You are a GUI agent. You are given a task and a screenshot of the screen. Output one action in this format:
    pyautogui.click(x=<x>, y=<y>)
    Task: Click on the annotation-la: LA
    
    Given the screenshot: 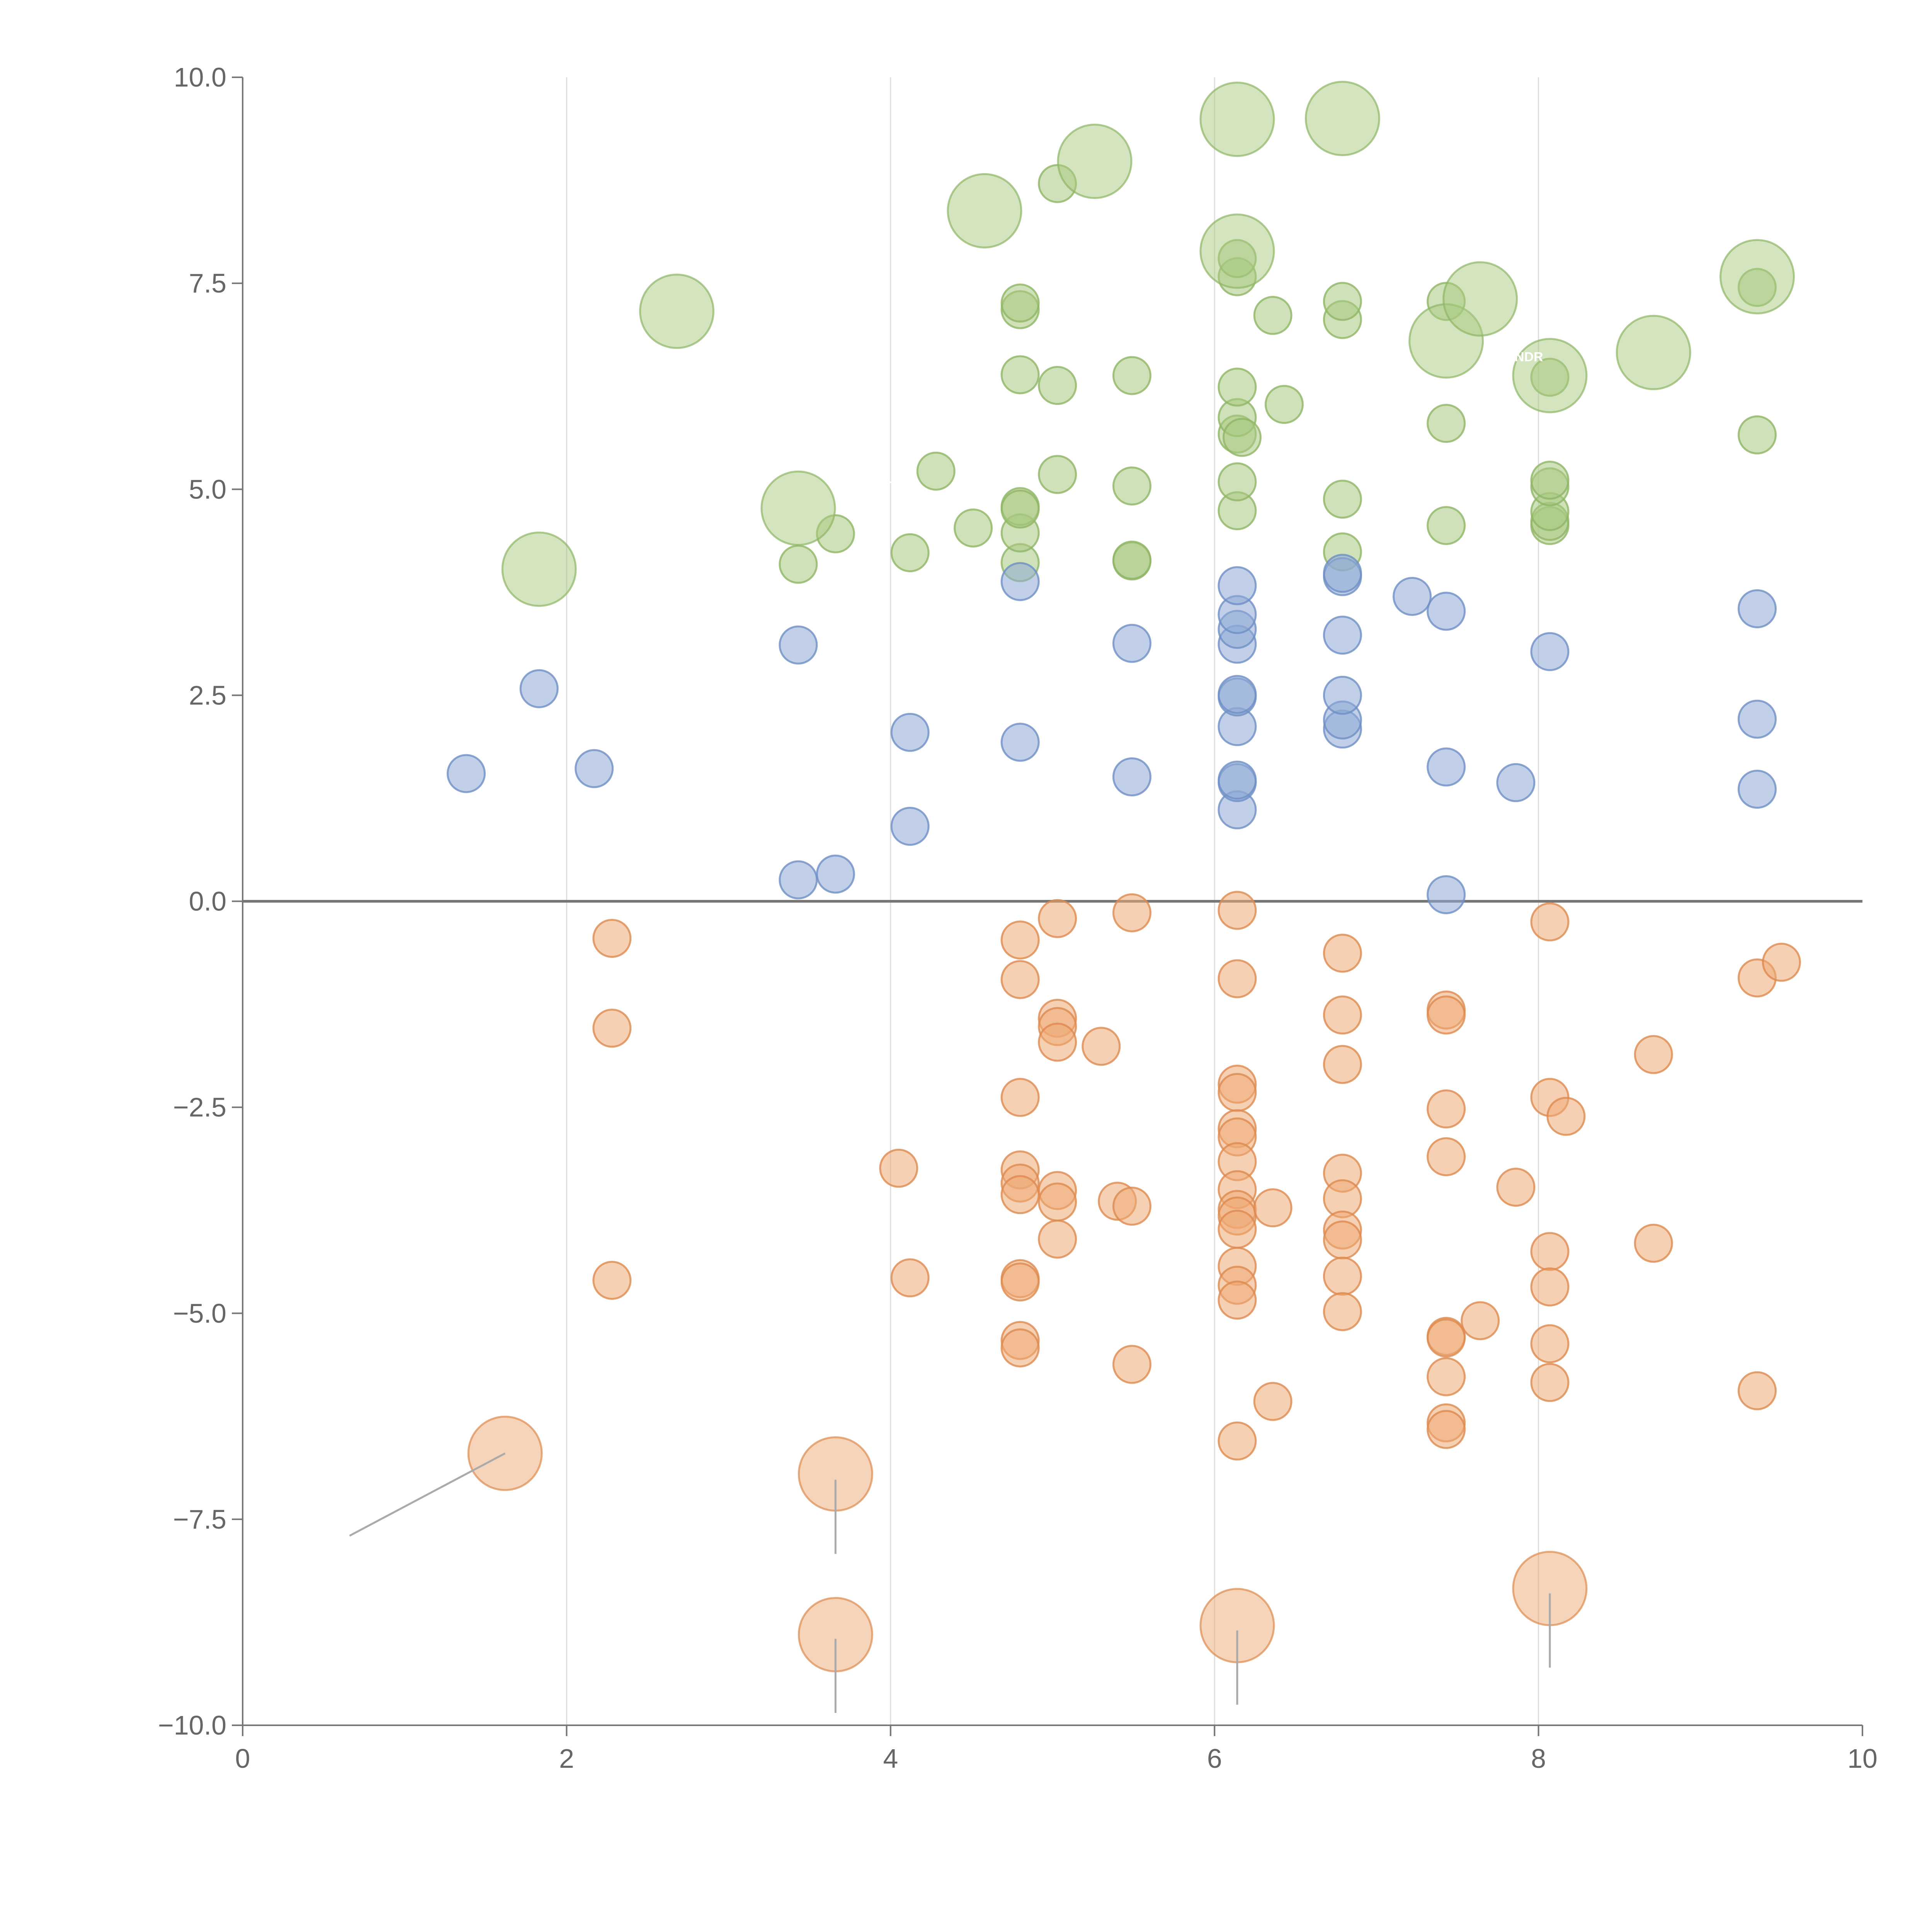 What is the action you would take?
    pyautogui.click(x=893, y=478)
    